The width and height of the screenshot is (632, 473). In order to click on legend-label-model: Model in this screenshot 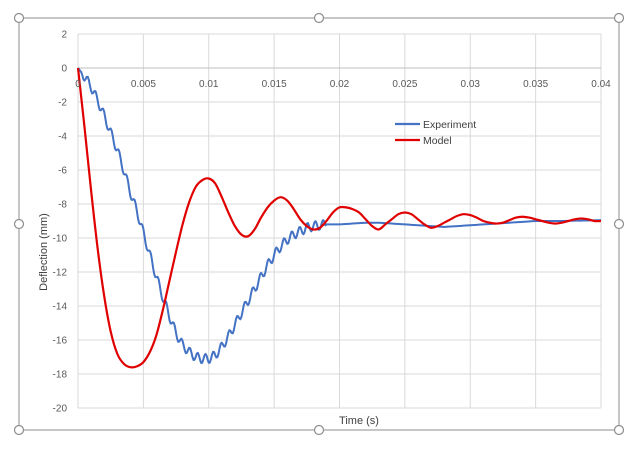, I will do `click(437, 141)`.